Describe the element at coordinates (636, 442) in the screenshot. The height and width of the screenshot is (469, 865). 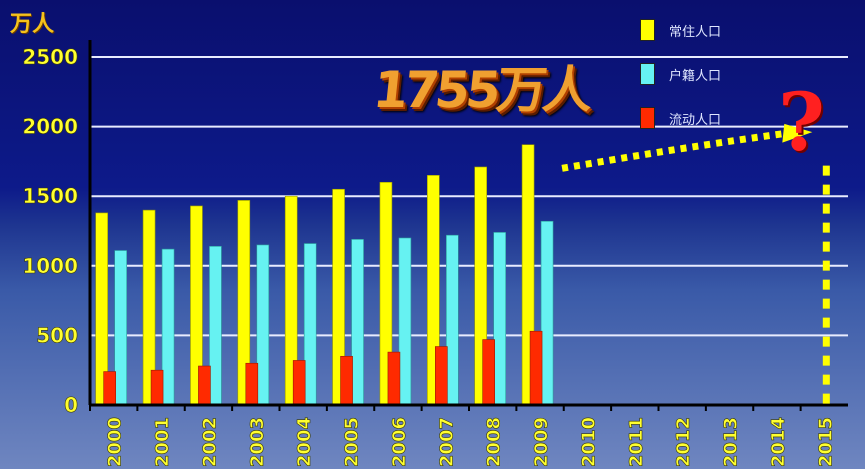
I see `x-tick-label: 2011` at that location.